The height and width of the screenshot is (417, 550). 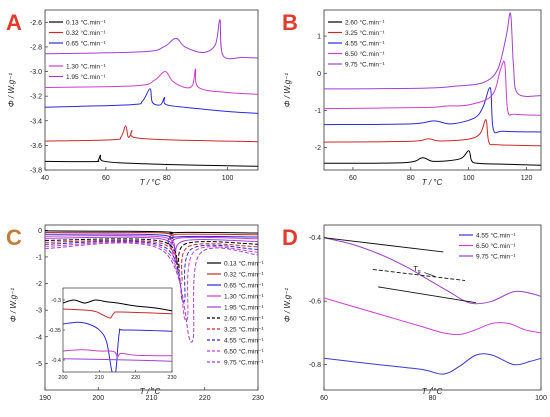 I want to click on tg-arrow, so click(x=430, y=274).